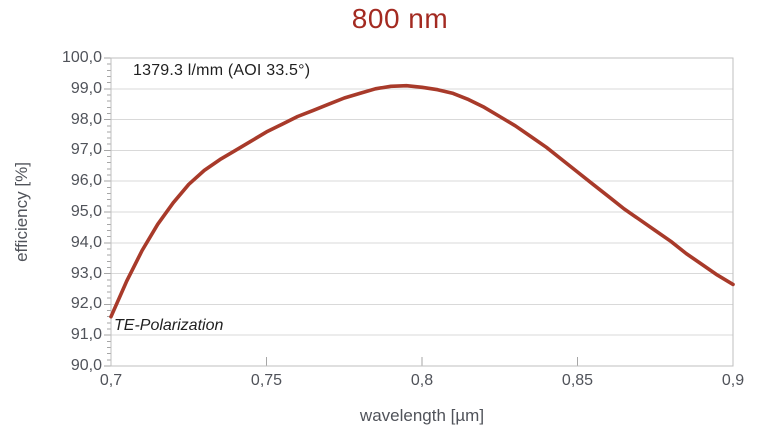 Image resolution: width=767 pixels, height=440 pixels. What do you see at coordinates (86, 365) in the screenshot?
I see `y-tick-label: 90,0` at bounding box center [86, 365].